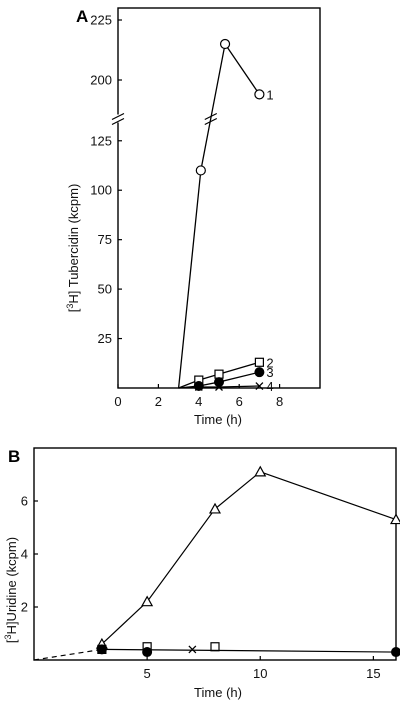 This screenshot has height=706, width=400. I want to click on panel-a-axis-break-gap, so click(118, 118).